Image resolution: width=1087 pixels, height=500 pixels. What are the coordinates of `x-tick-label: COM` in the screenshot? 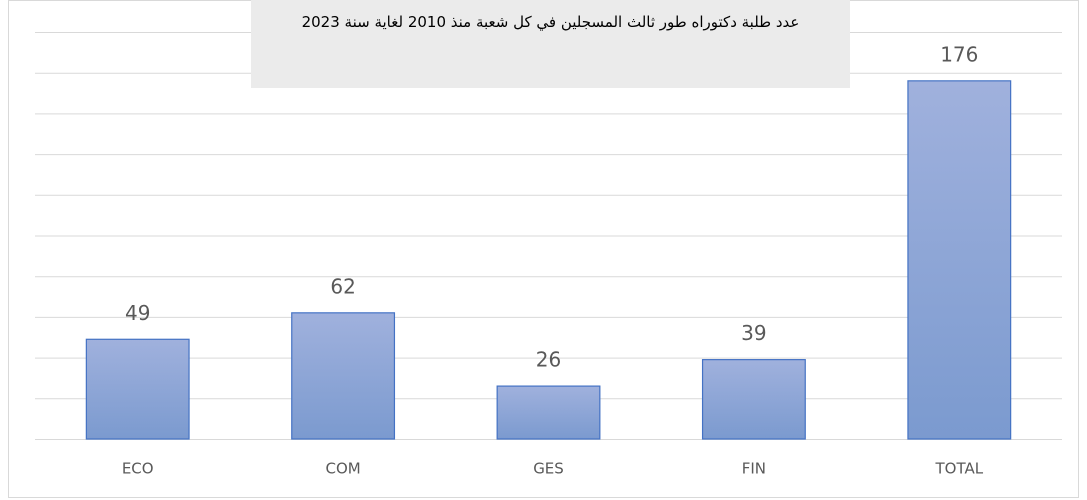 It's located at (342, 469).